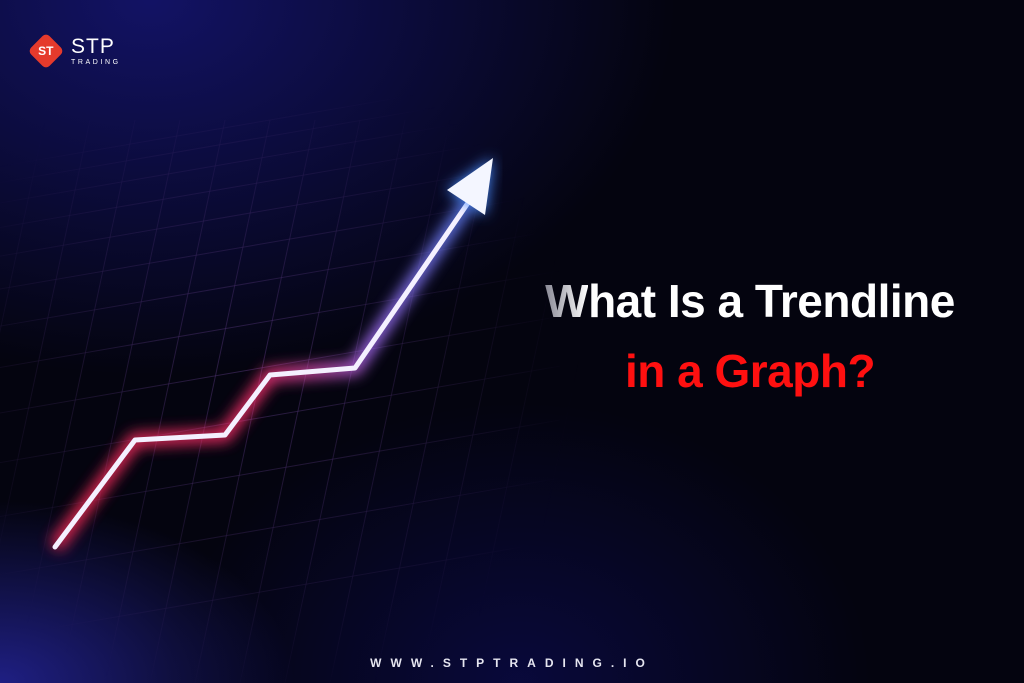  I want to click on brand-logo: ST STP TRADING, so click(74, 51).